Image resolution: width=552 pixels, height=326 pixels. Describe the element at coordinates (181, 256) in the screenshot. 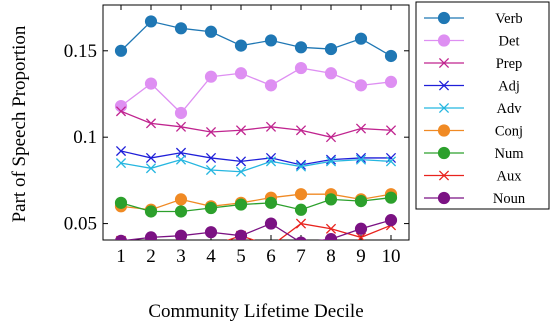

I see `x-tick-label: 3` at that location.